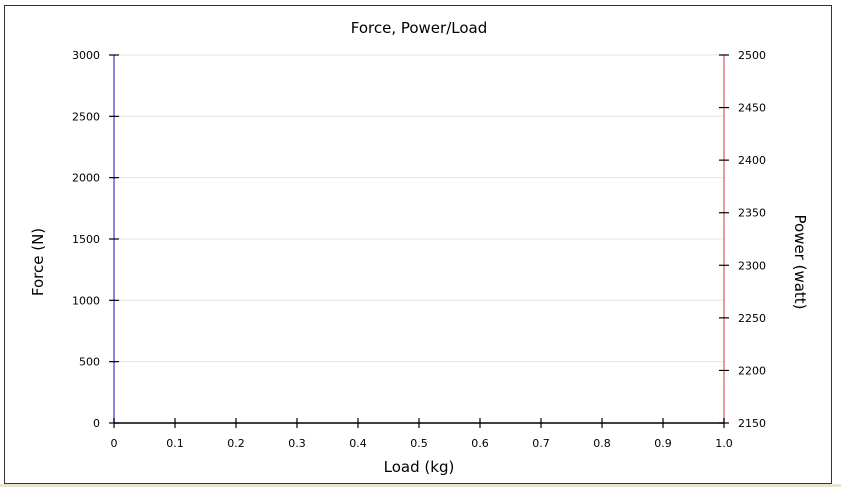  What do you see at coordinates (38, 262) in the screenshot?
I see `y-axis-label: Force (N)` at bounding box center [38, 262].